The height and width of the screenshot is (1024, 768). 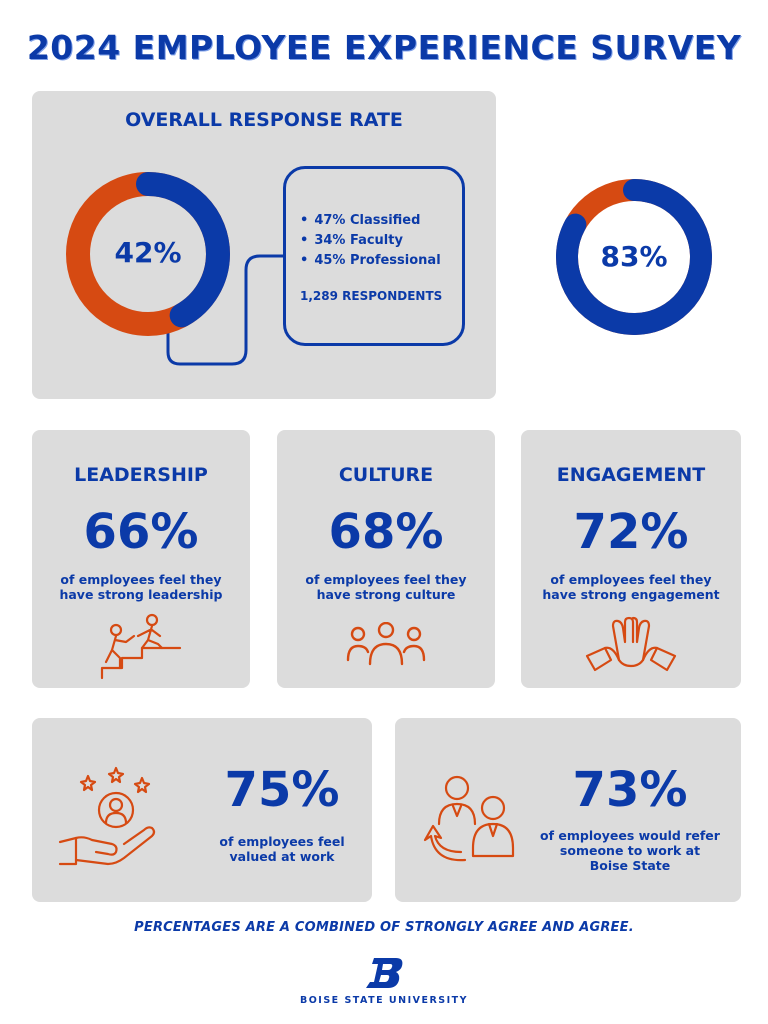 I want to click on high-five-icon, so click(x=631, y=644).